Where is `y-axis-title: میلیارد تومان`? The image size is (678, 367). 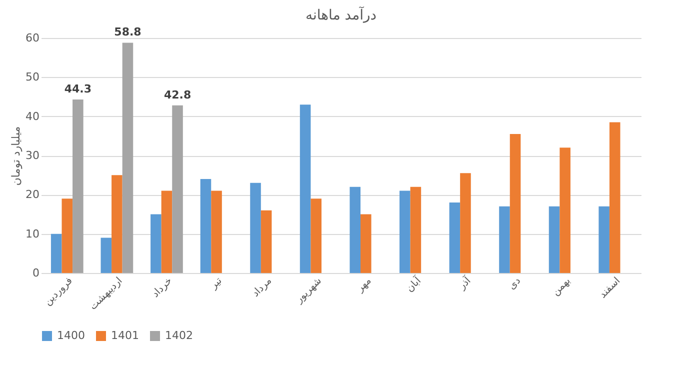
y-axis-title: میلیارد تومان is located at coordinates (16, 156).